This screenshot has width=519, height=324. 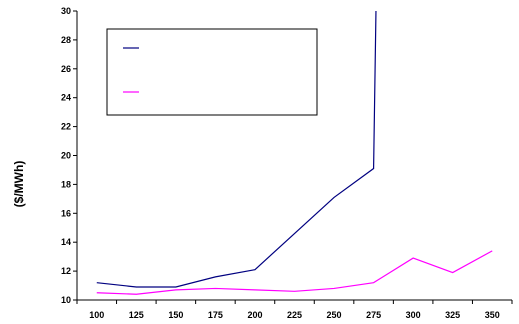 I want to click on x-axis-ticks: 100 125 150 175 200 225 250 275 300 325 350, so click(x=294, y=310).